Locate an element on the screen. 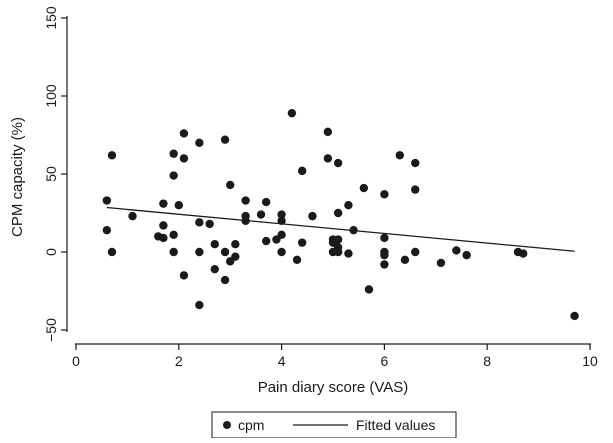 The height and width of the screenshot is (443, 613). x-tick-label: 10 is located at coordinates (590, 361).